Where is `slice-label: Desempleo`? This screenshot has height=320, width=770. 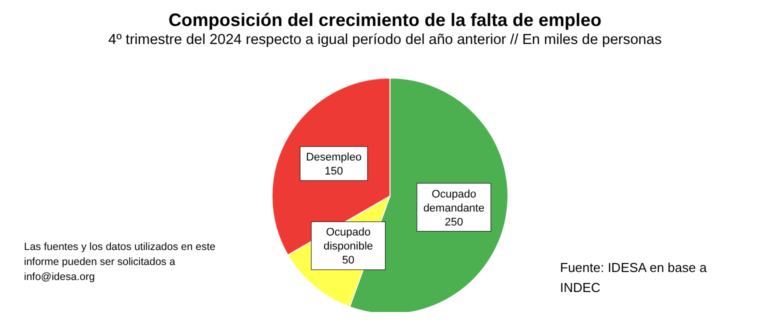
slice-label: Desempleo is located at coordinates (334, 158).